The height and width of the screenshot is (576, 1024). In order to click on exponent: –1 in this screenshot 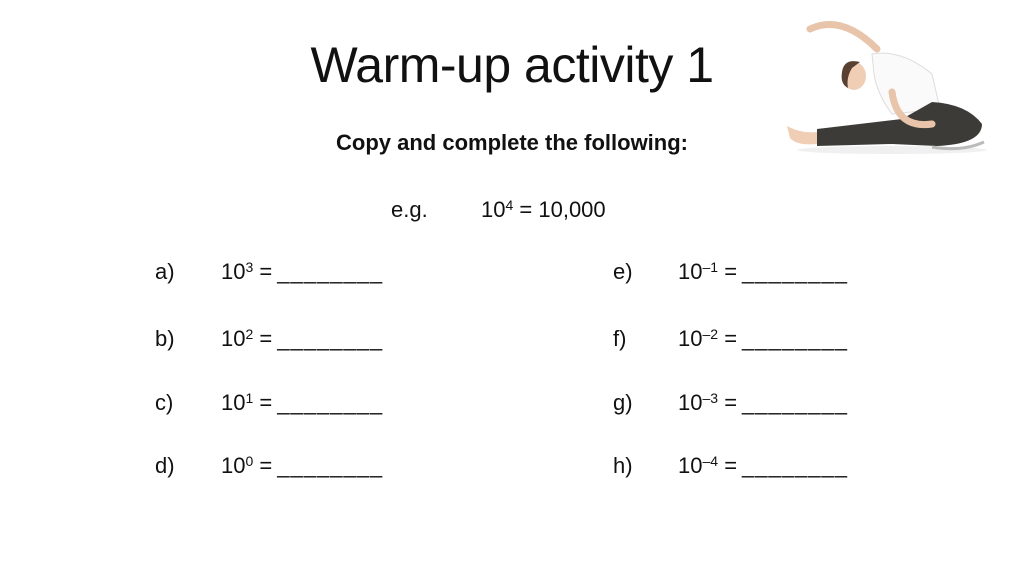, I will do `click(710, 267)`.